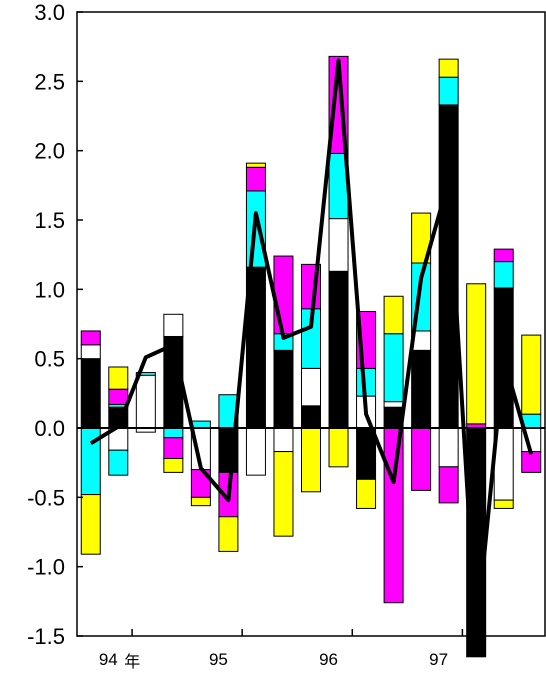  I want to click on y-tick-label: -1.5, so click(46, 636).